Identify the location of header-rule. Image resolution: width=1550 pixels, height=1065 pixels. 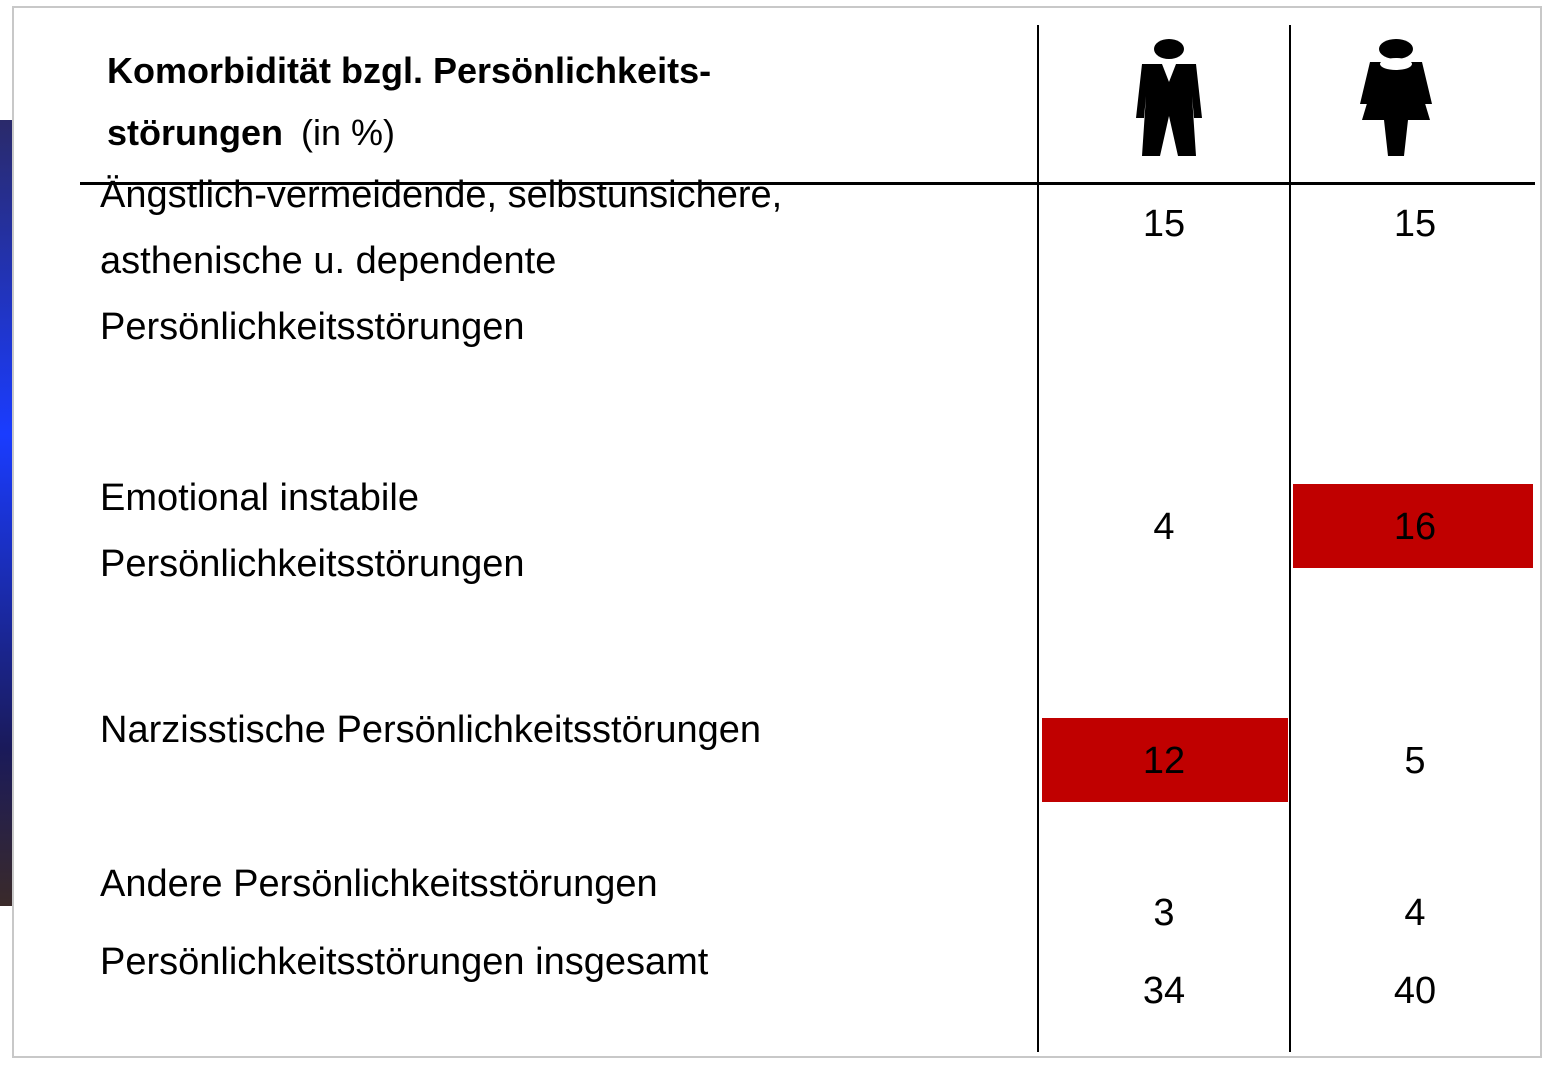
(807, 183).